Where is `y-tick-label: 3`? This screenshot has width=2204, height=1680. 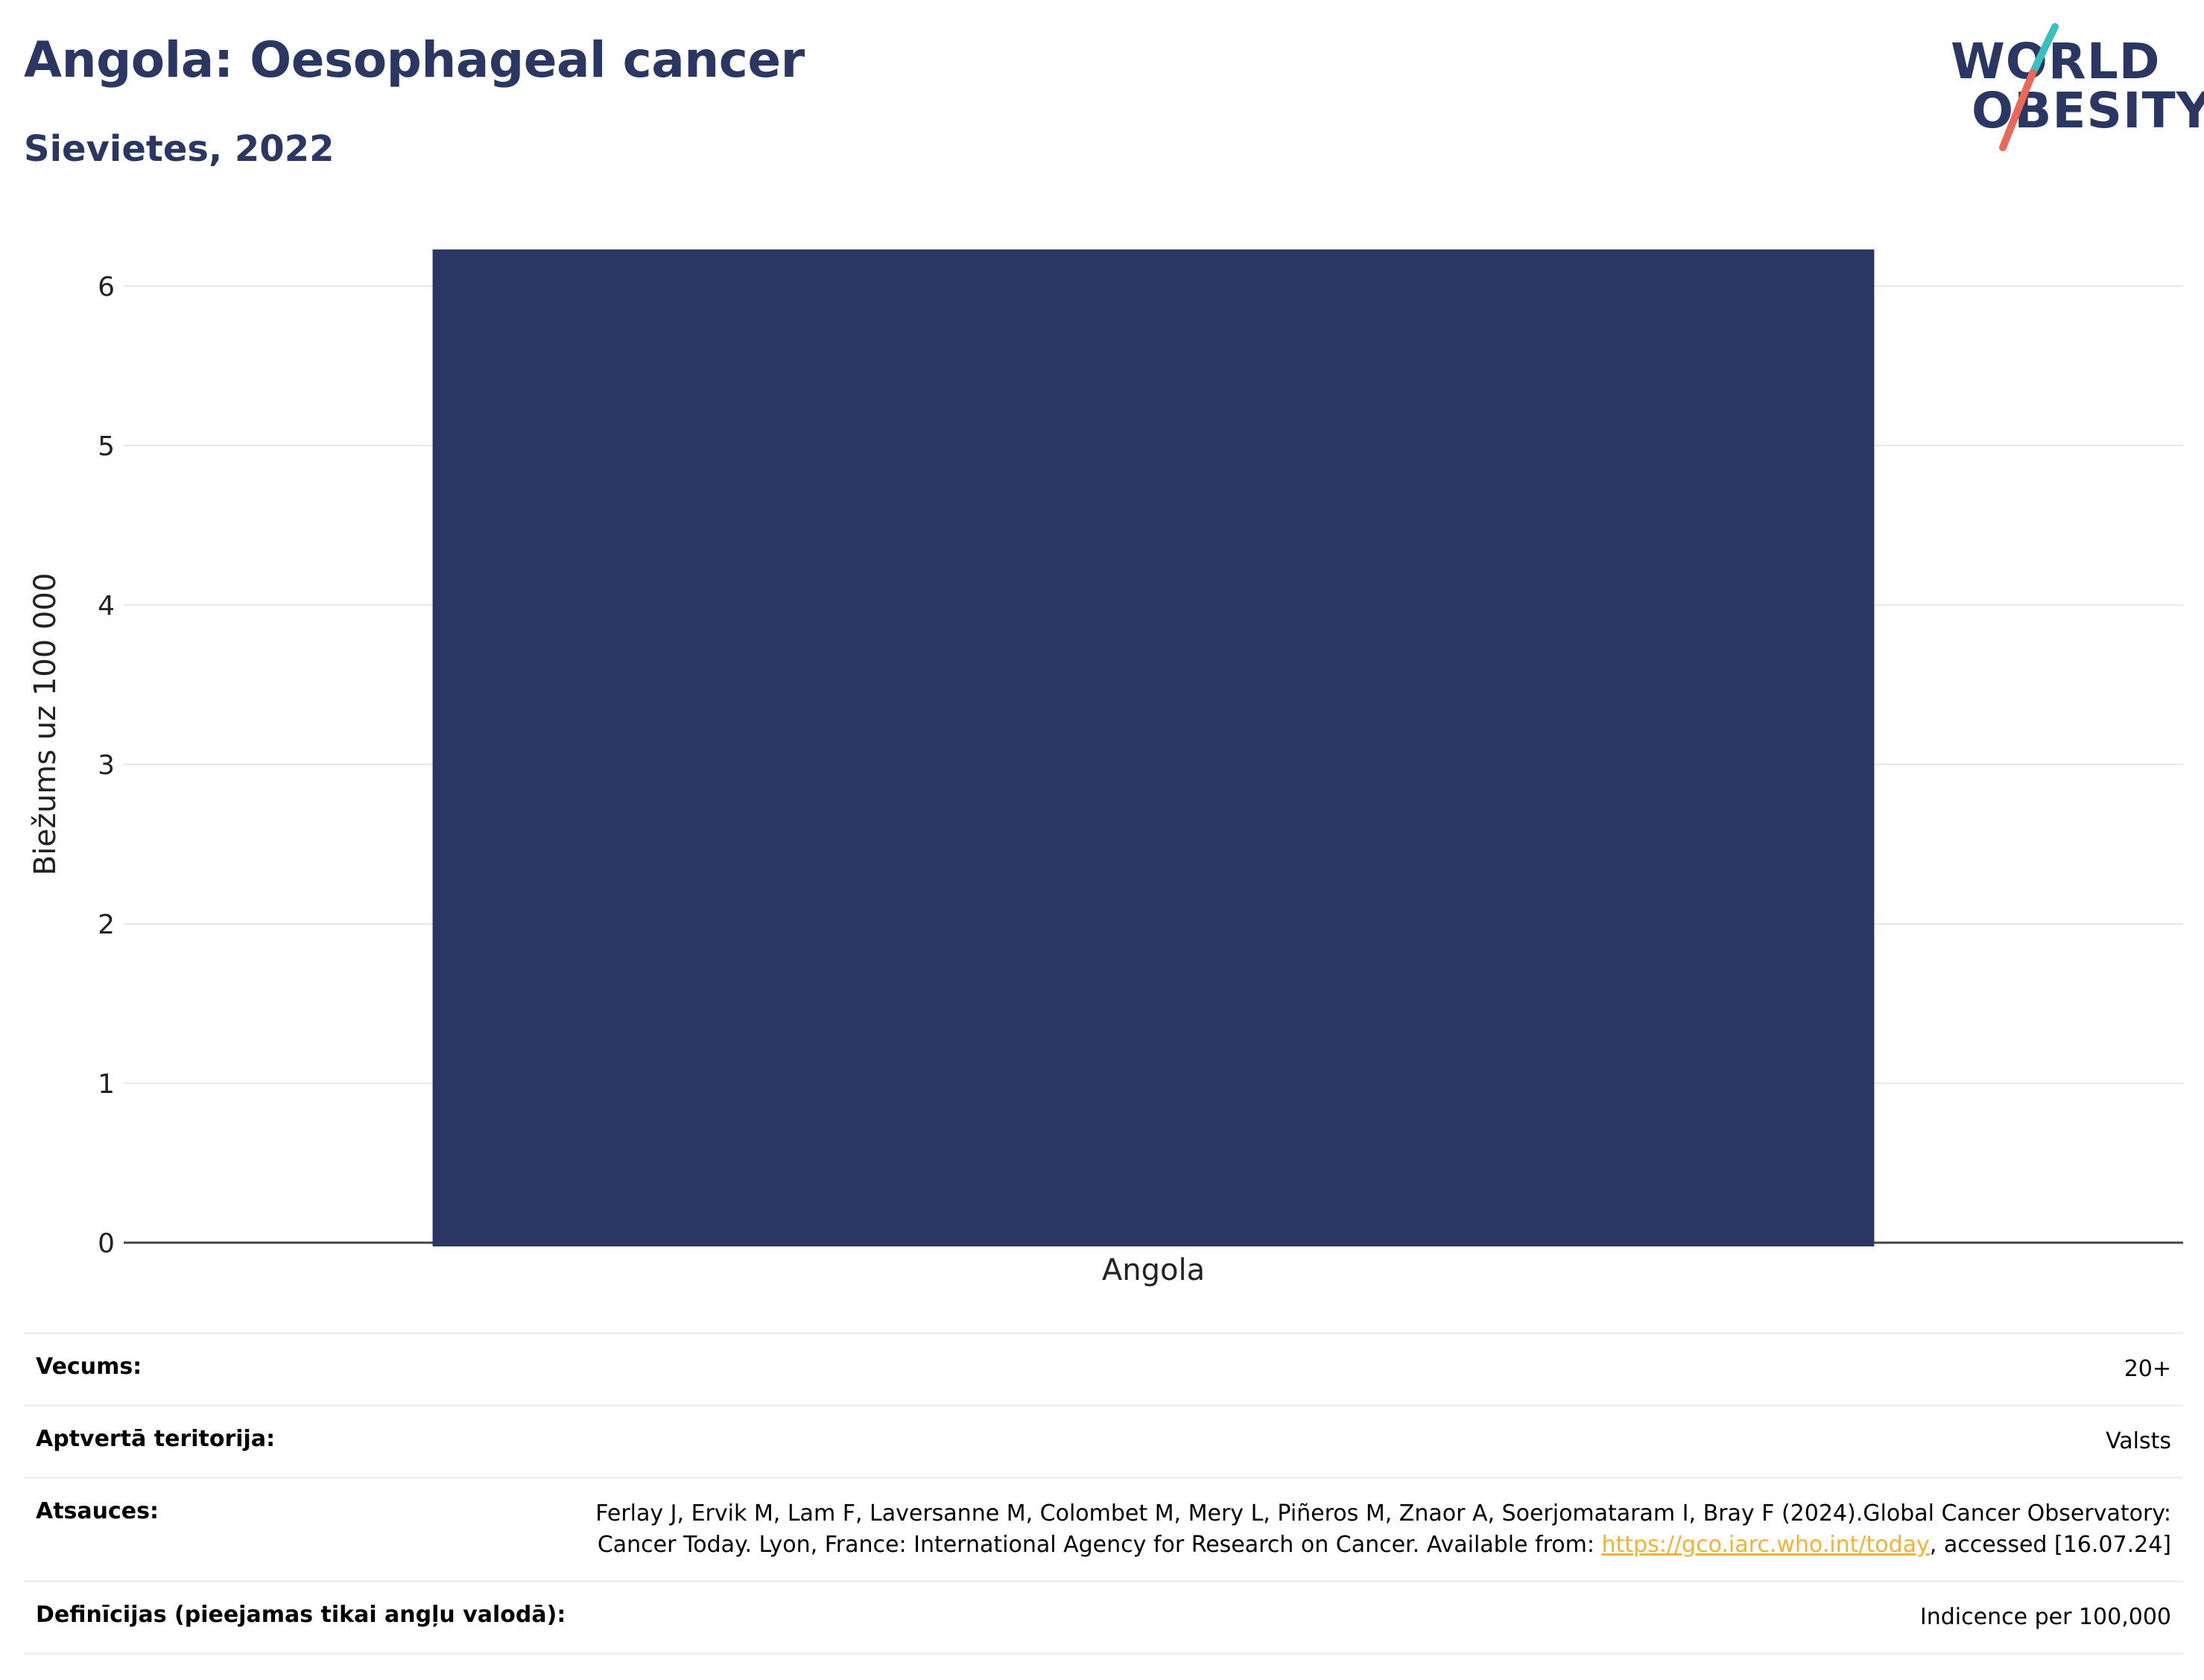
y-tick-label: 3 is located at coordinates (106, 765).